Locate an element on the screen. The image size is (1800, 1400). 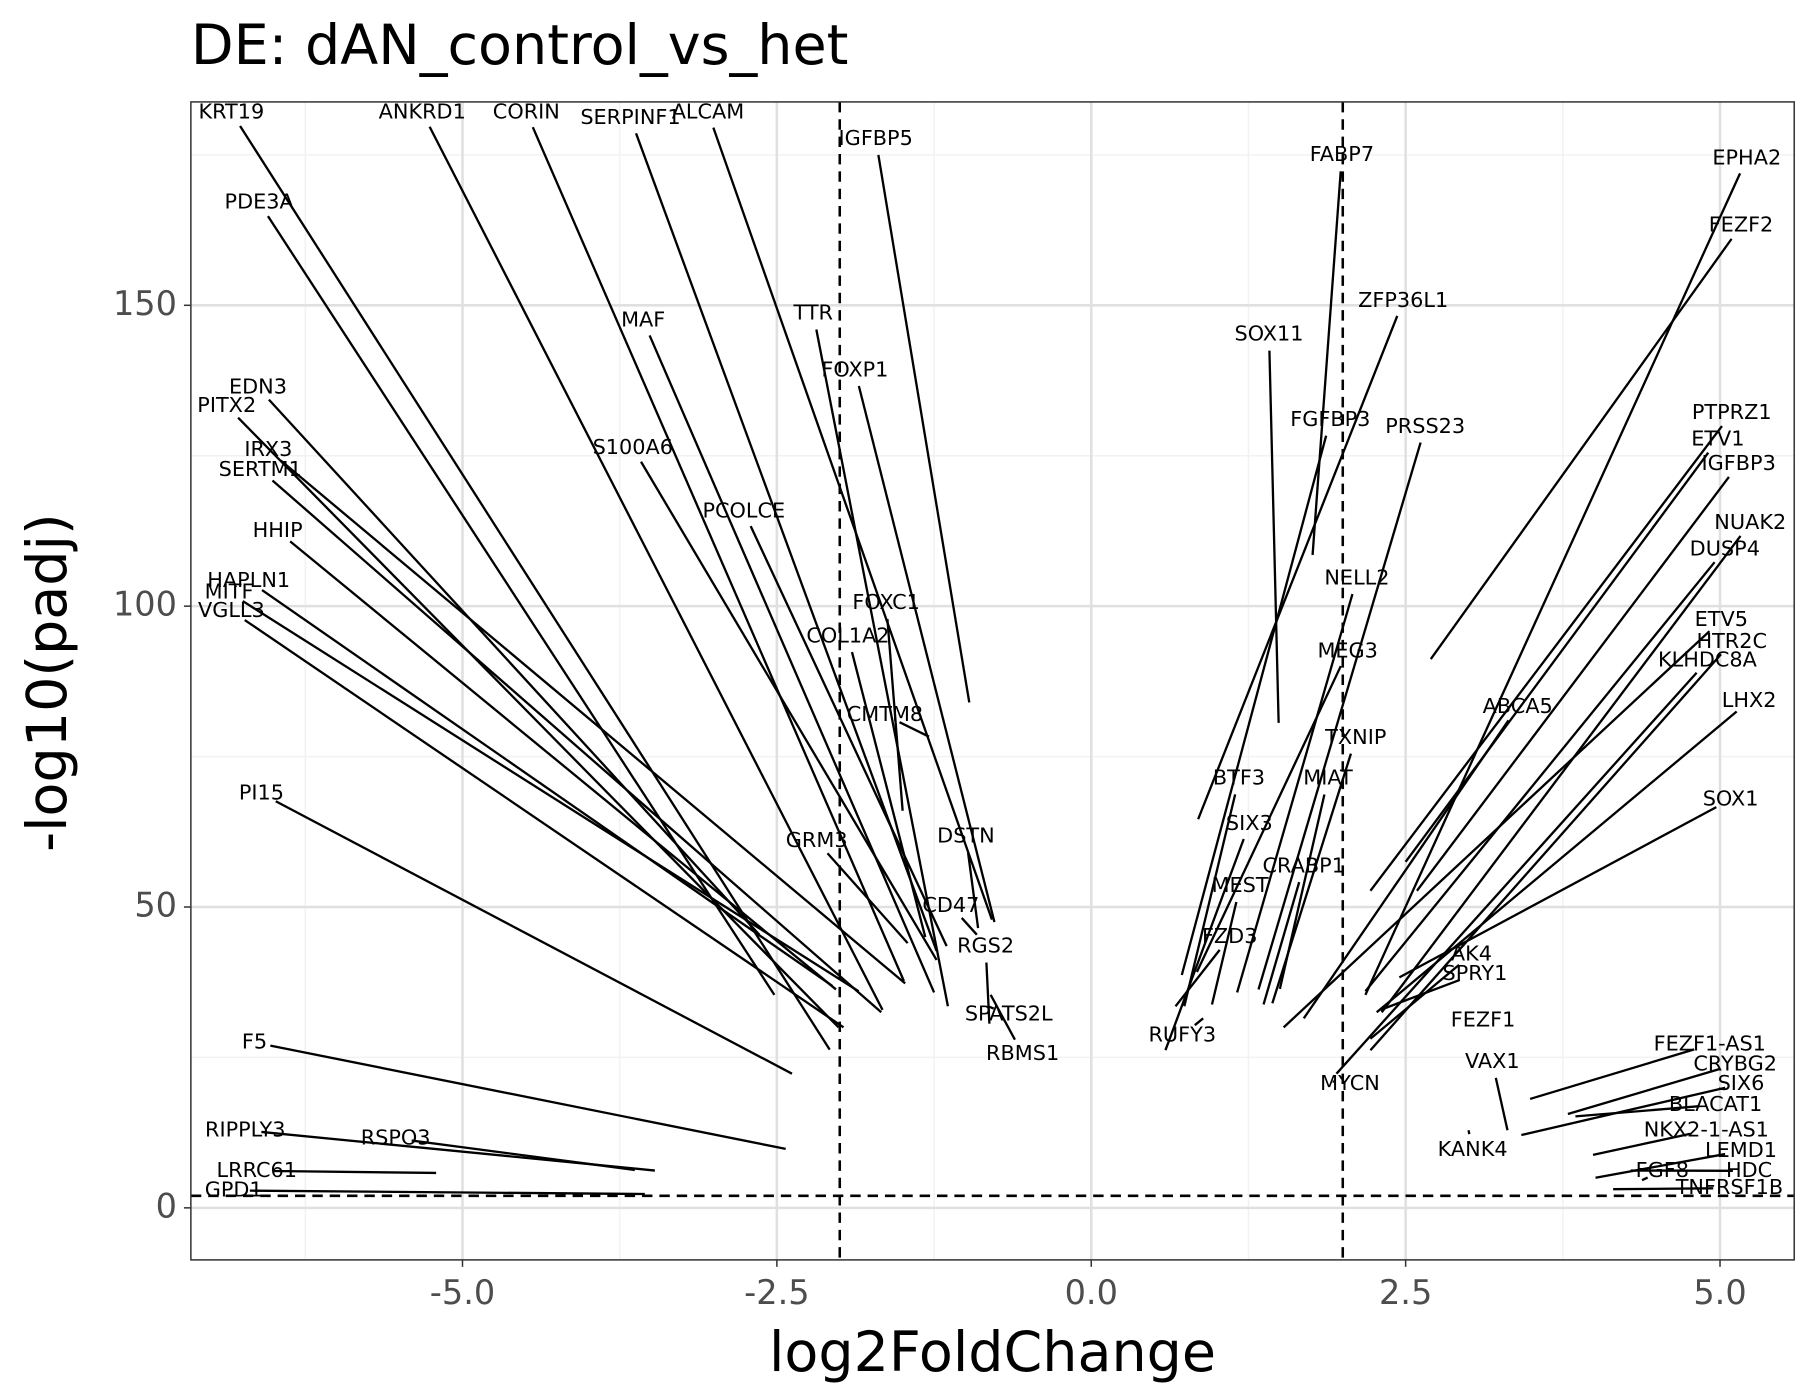
gene-label: F5 is located at coordinates (254, 1041).